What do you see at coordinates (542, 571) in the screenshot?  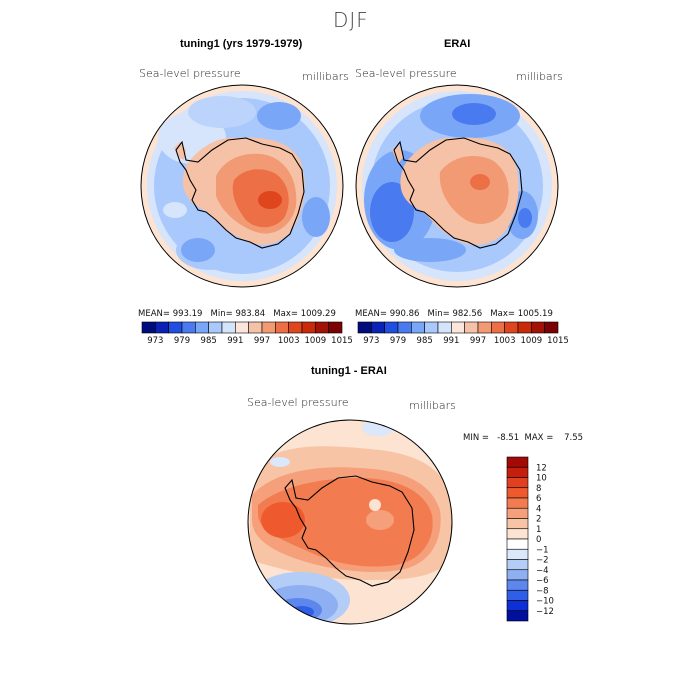 I see `colorbar-tick-label: −4` at bounding box center [542, 571].